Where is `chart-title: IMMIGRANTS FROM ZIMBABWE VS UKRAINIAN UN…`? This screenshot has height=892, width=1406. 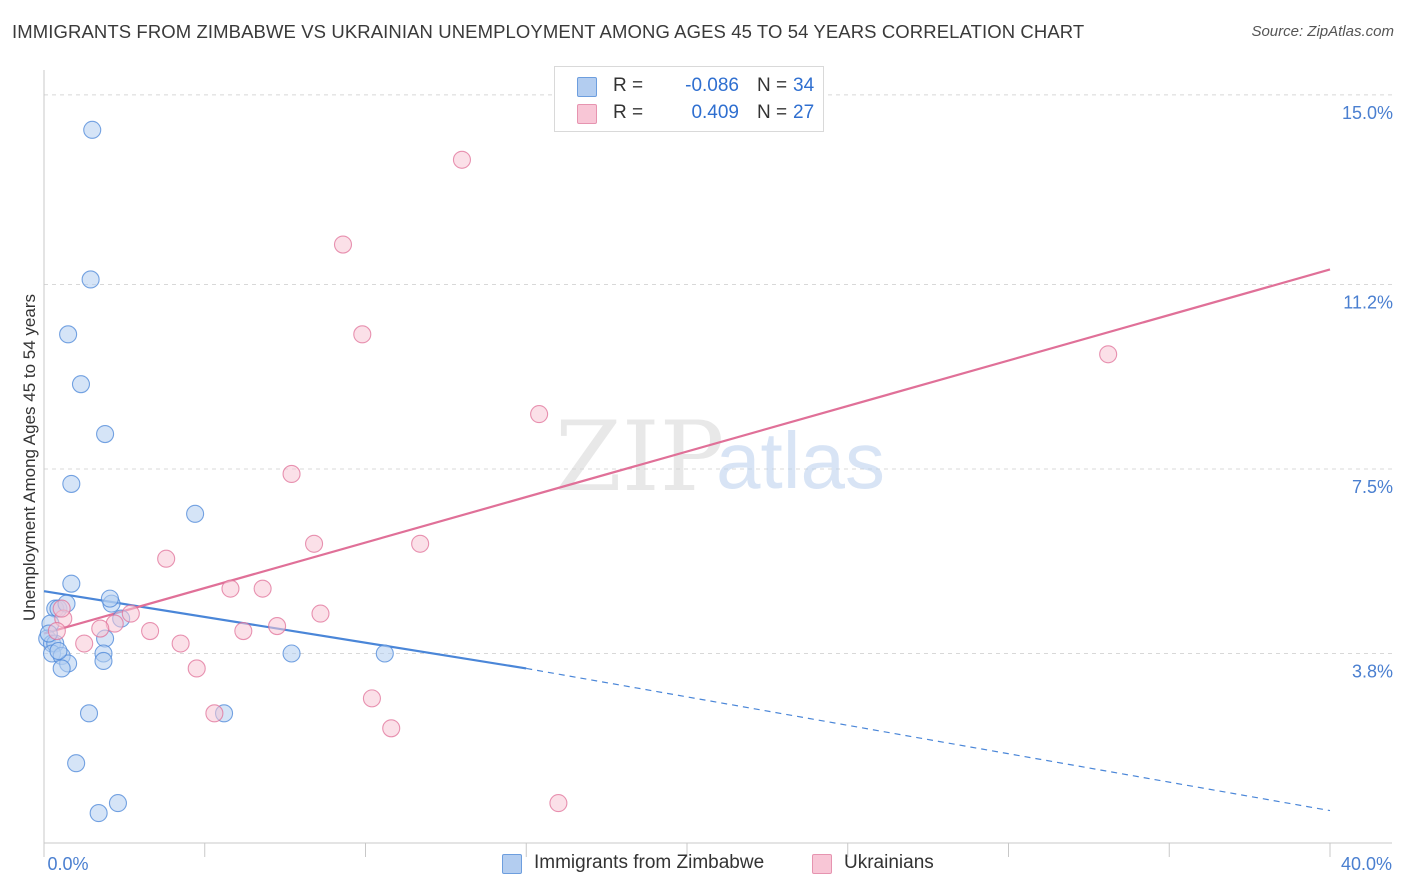 chart-title: IMMIGRANTS FROM ZIMBABWE VS UKRAINIAN UN… is located at coordinates (548, 31).